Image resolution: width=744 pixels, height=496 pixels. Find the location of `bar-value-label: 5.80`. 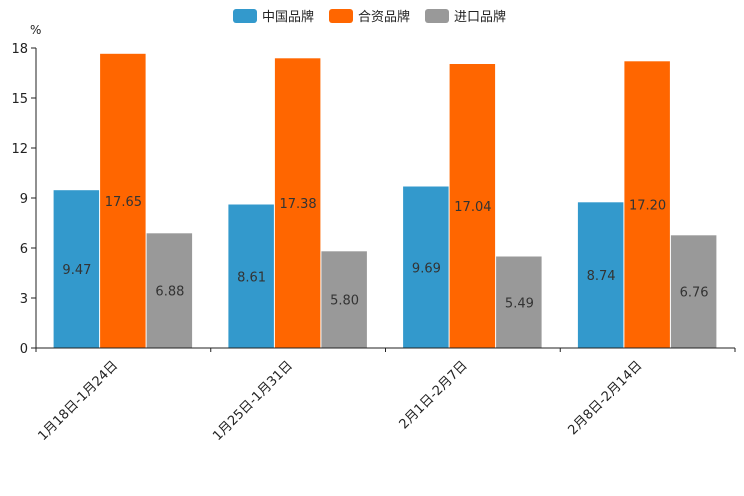

bar-value-label: 5.80 is located at coordinates (344, 301).